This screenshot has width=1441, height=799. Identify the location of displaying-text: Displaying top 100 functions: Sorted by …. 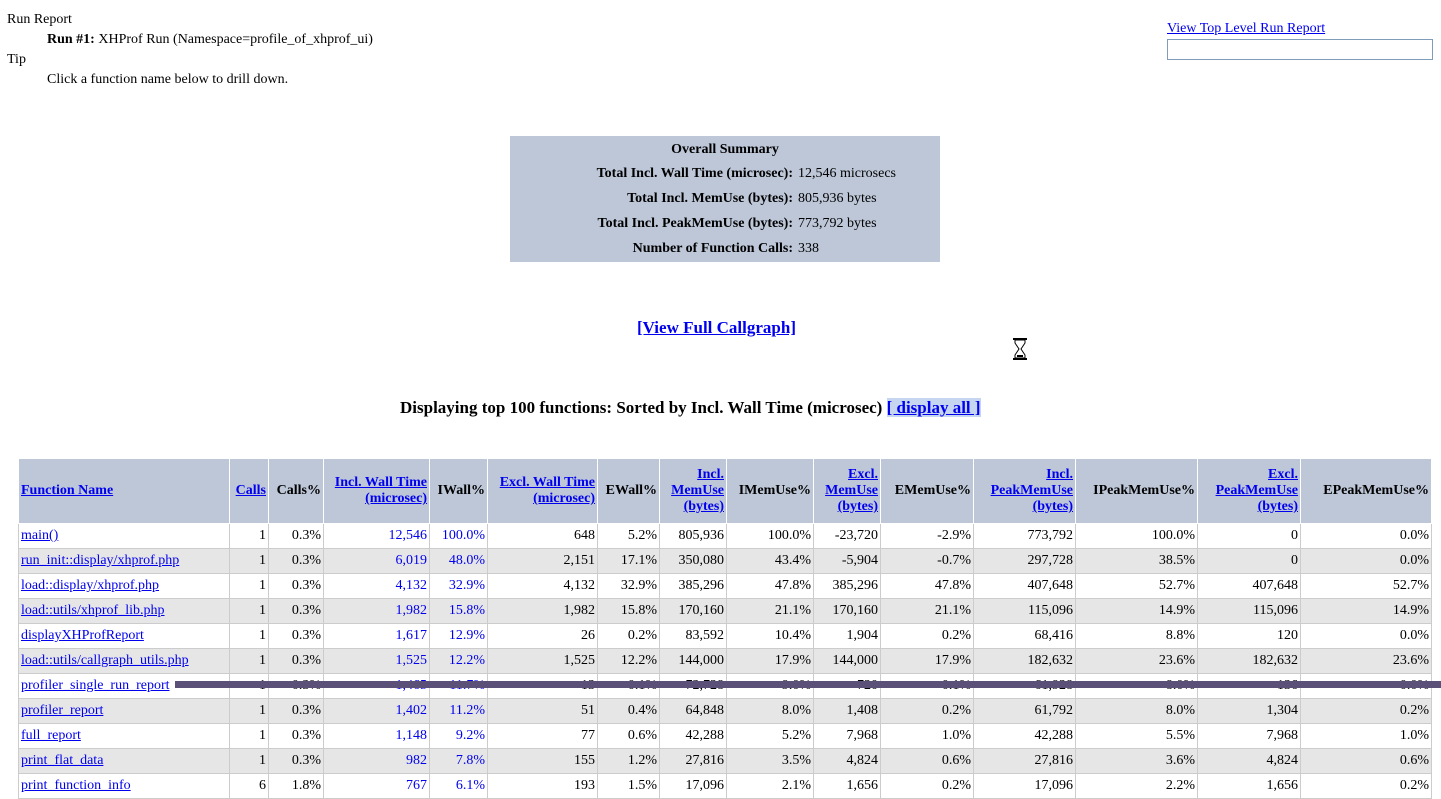
(643, 407).